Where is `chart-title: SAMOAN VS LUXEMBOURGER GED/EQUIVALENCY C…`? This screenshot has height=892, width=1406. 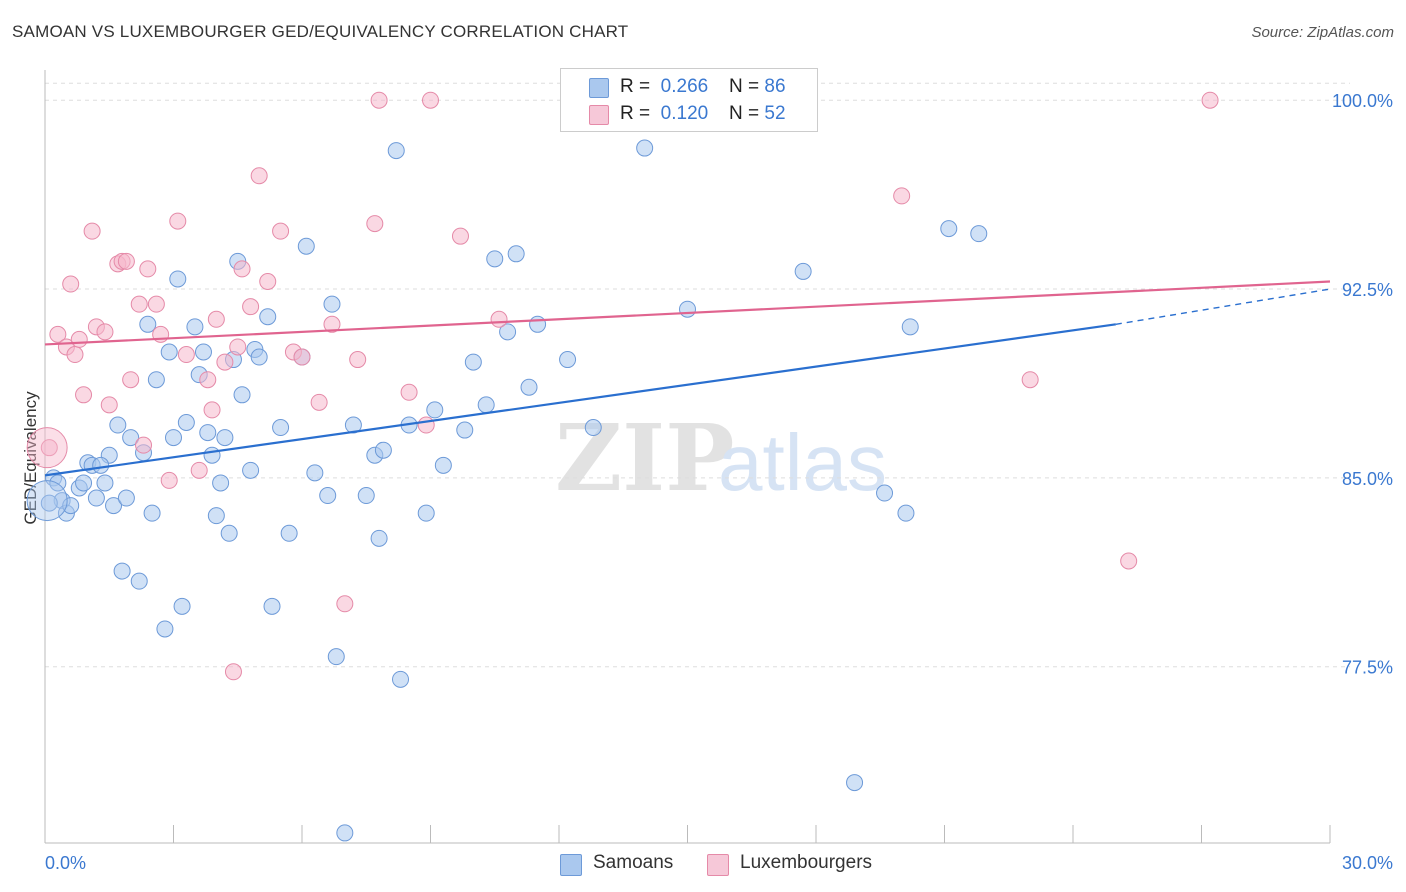
chart-title: SAMOAN VS LUXEMBOURGER GED/EQUIVALENCY C… is located at coordinates (320, 31).